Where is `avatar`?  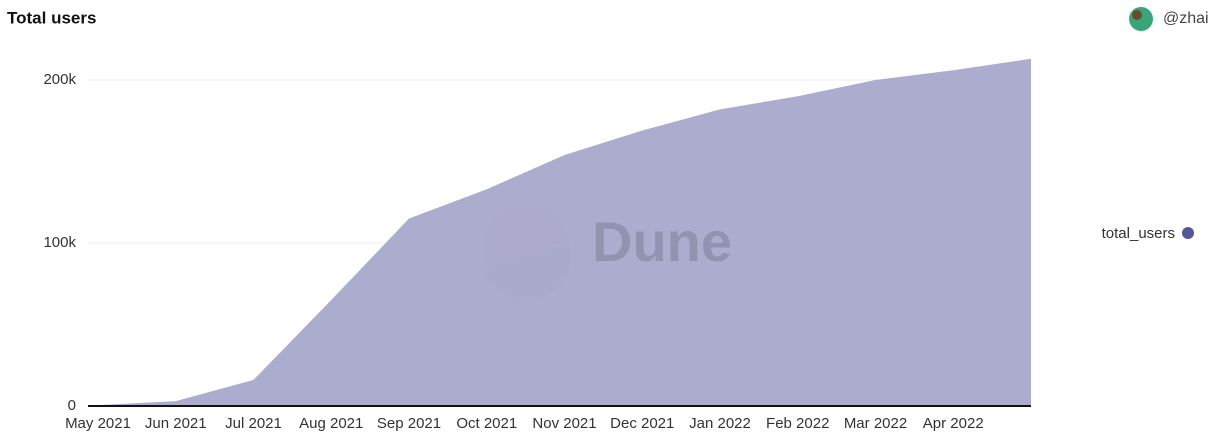 avatar is located at coordinates (1141, 19).